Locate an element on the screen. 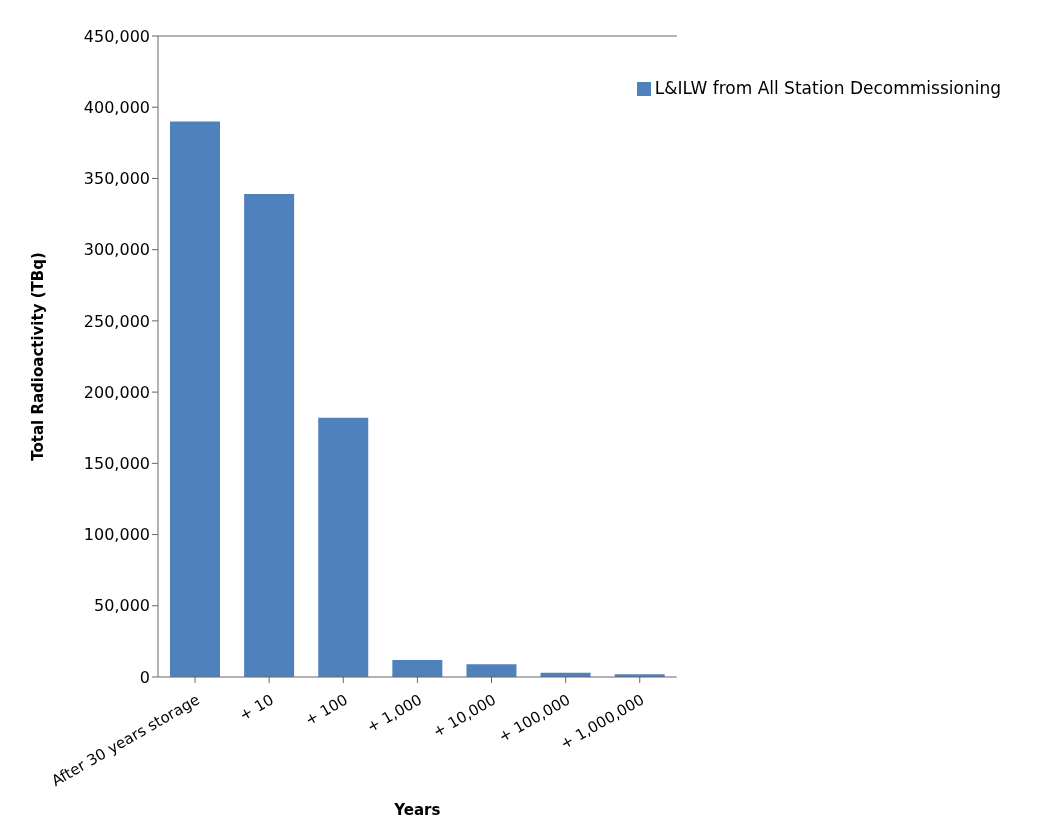 The width and height of the screenshot is (1059, 825). legend-label: L&ILW from All Station Decommissioning is located at coordinates (827, 88).